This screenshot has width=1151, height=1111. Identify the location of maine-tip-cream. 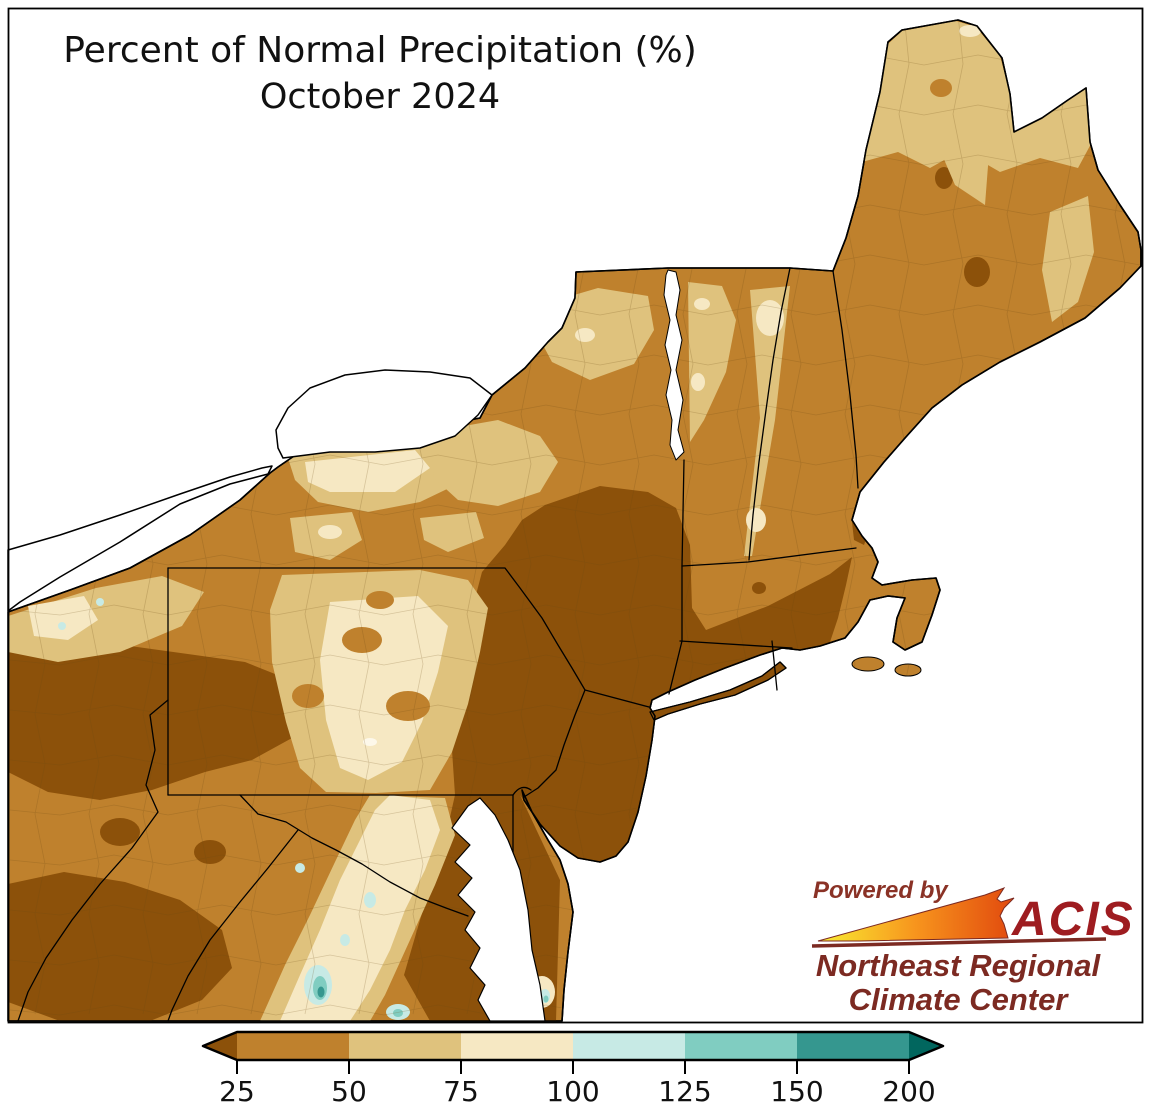
(970, 31).